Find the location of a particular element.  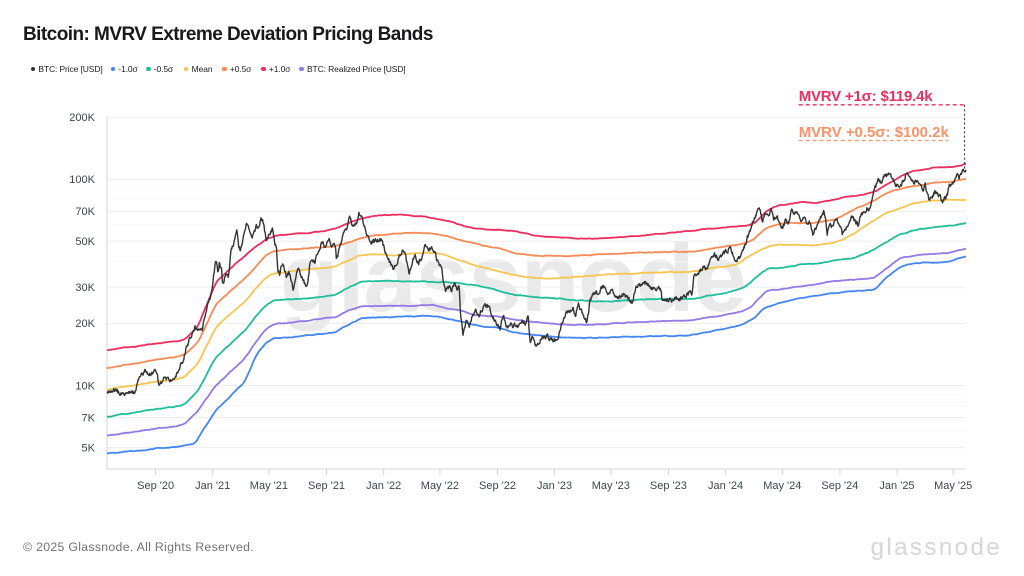

svg-text: Jan '22 is located at coordinates (383, 486).